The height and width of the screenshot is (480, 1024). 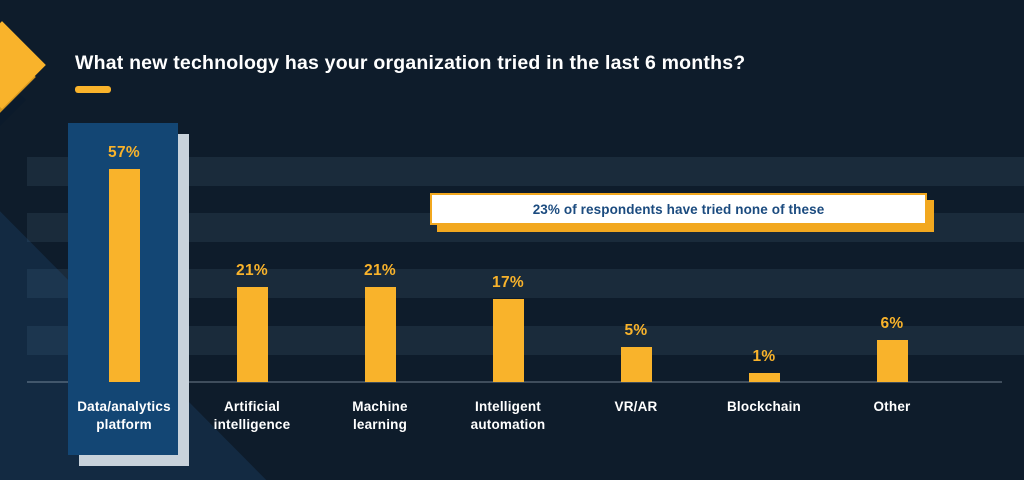 I want to click on bar-value-label: 17%, so click(x=508, y=282).